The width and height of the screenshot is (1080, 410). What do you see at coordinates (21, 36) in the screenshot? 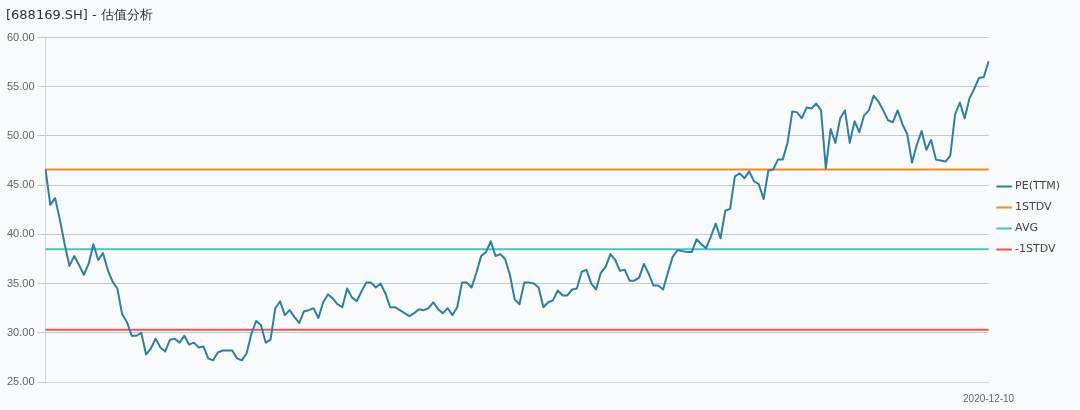
I see `y-tick-label: 60.00` at bounding box center [21, 36].